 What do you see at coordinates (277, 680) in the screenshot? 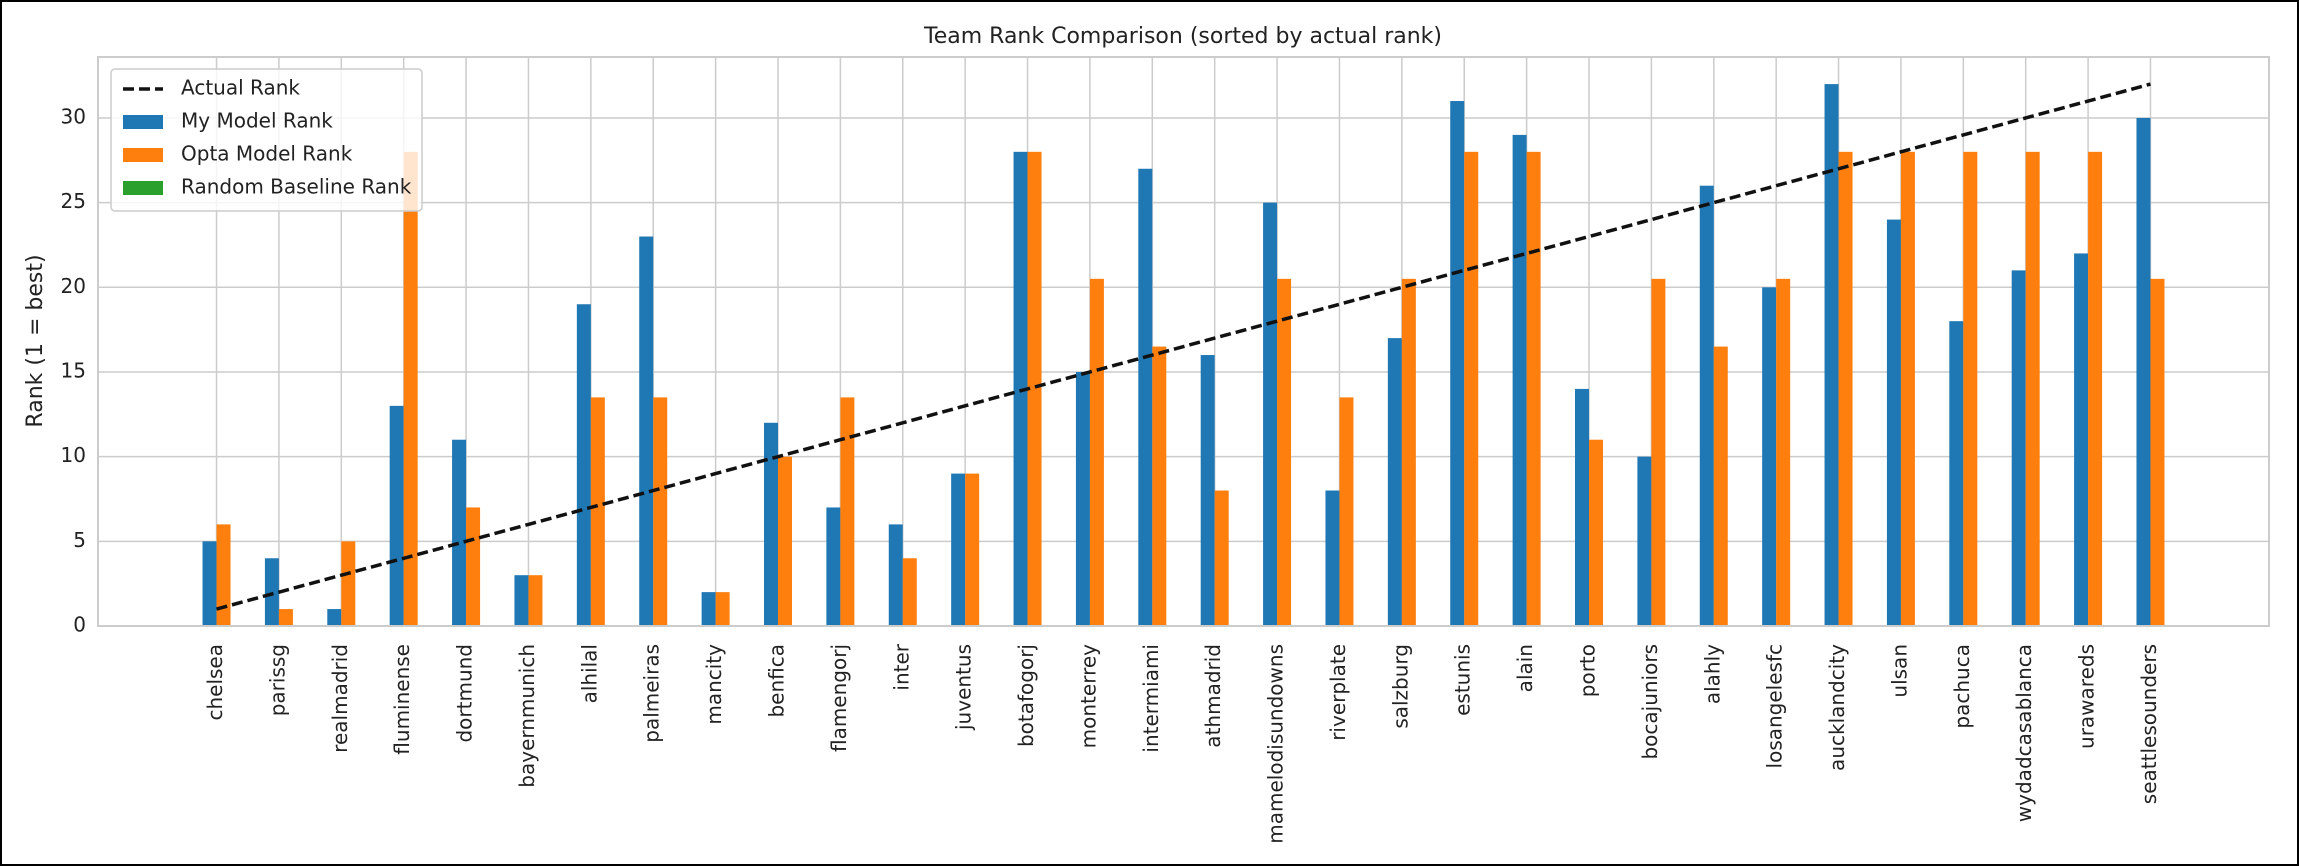
I see `x-tick-label: parissg` at bounding box center [277, 680].